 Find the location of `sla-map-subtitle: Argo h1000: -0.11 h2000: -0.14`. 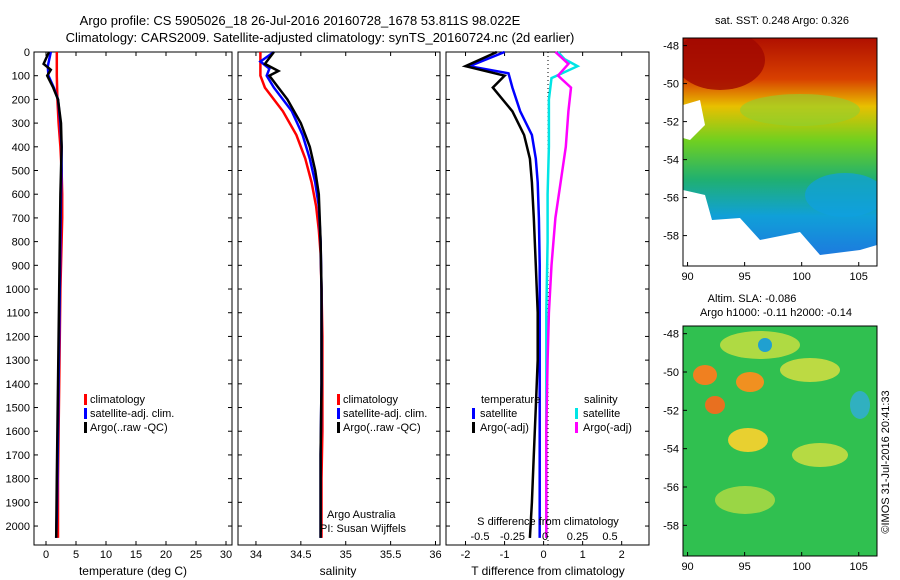

sla-map-subtitle: Argo h1000: -0.11 h2000: -0.14 is located at coordinates (776, 313).